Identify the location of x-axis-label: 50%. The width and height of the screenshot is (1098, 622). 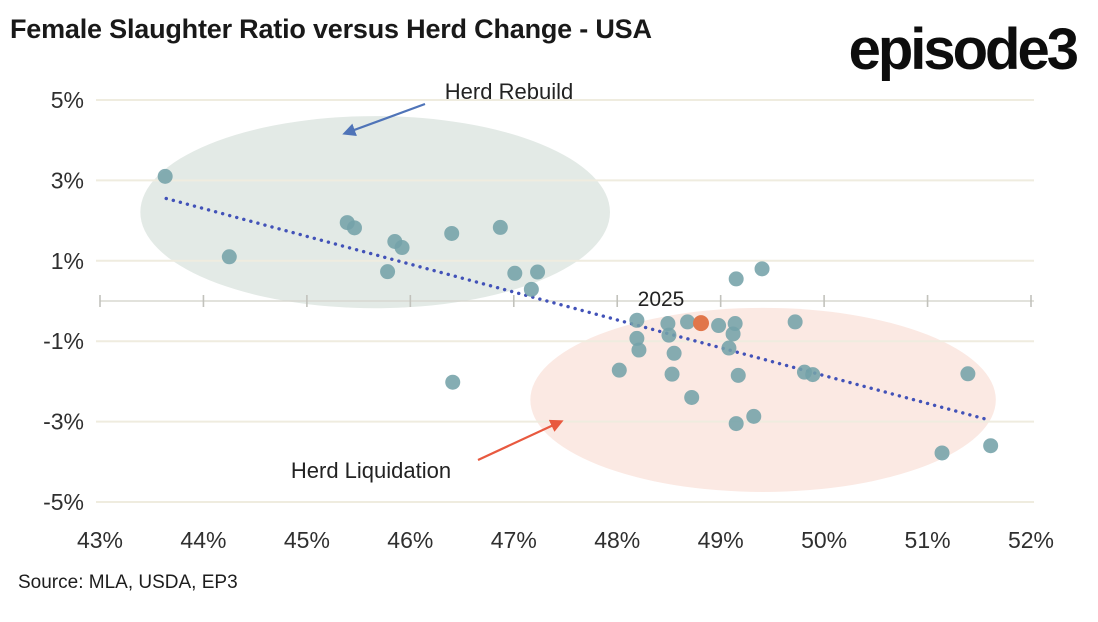
(824, 540).